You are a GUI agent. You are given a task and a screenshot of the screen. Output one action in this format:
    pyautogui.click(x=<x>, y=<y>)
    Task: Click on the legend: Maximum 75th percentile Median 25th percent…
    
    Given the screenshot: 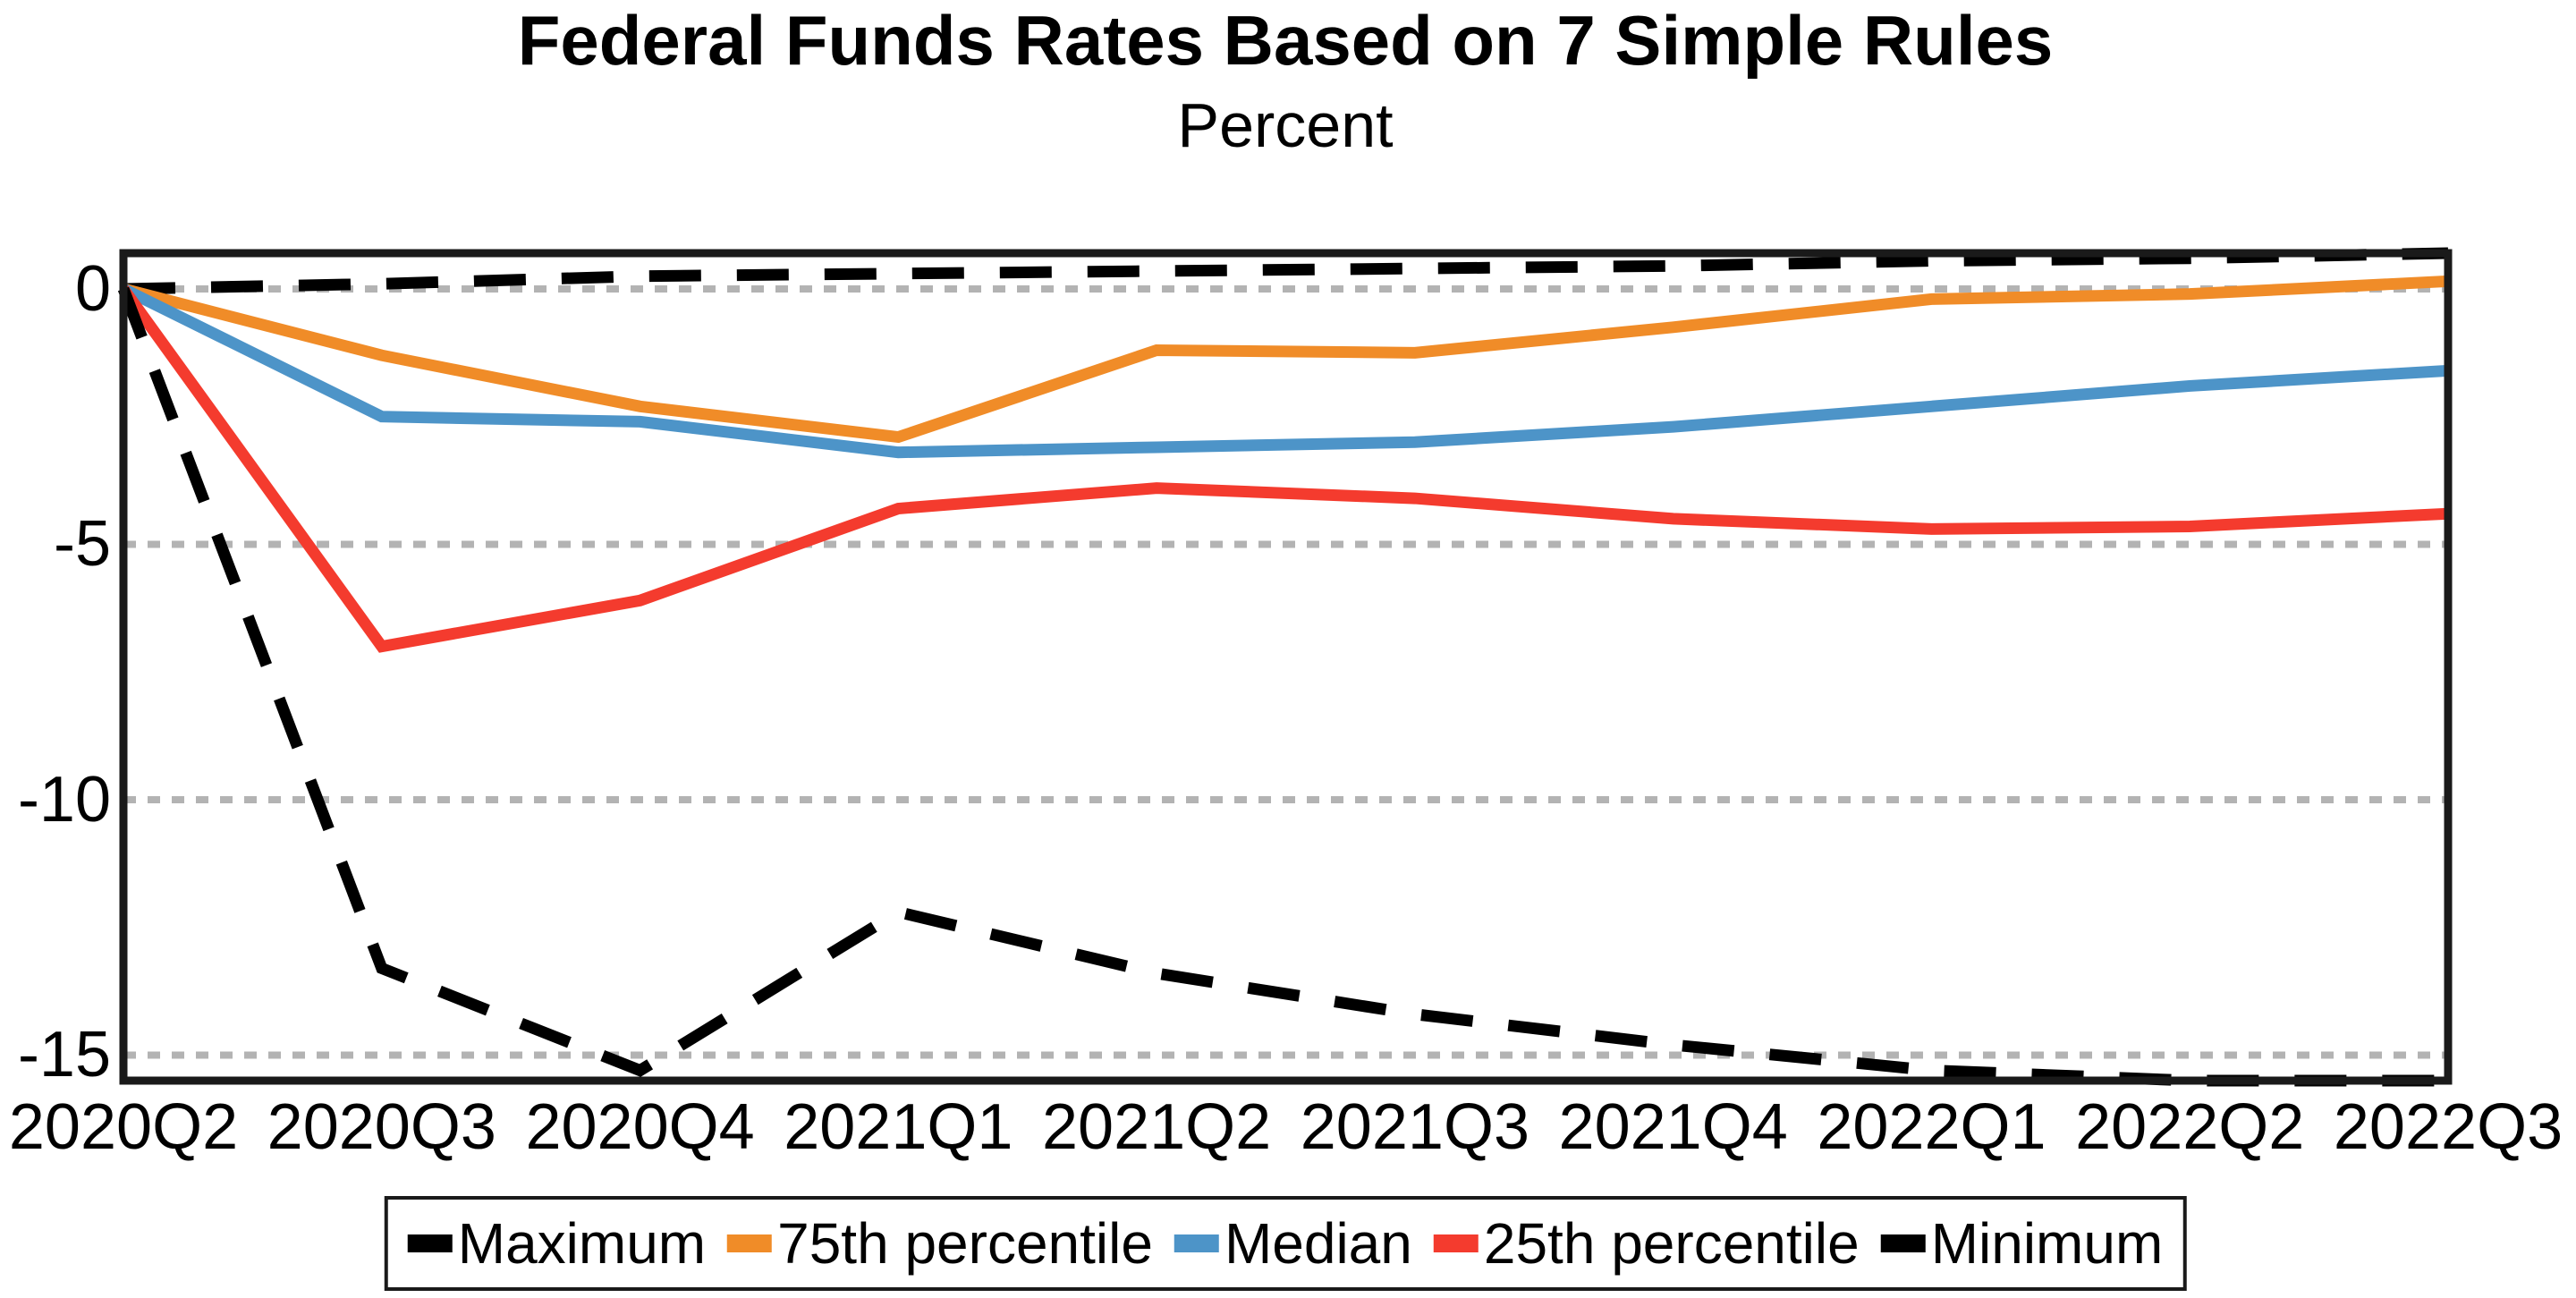 What is the action you would take?
    pyautogui.click(x=1285, y=1244)
    